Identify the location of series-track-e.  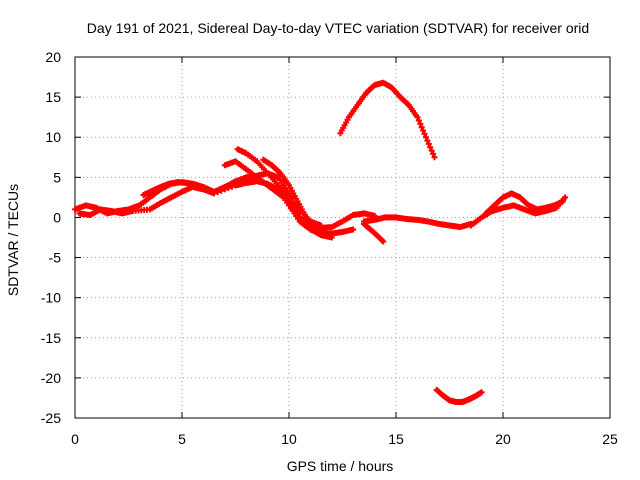
(279, 187).